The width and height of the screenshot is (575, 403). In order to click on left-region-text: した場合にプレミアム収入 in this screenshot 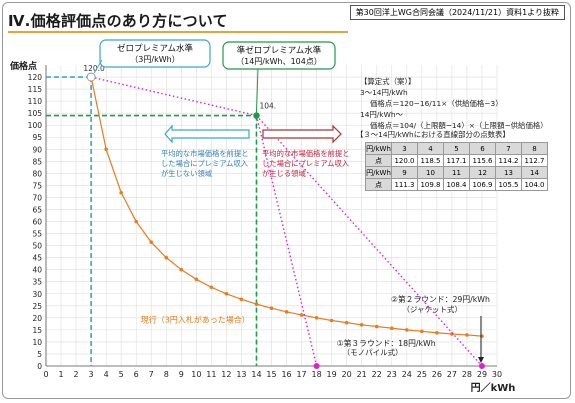, I will do `click(205, 163)`.